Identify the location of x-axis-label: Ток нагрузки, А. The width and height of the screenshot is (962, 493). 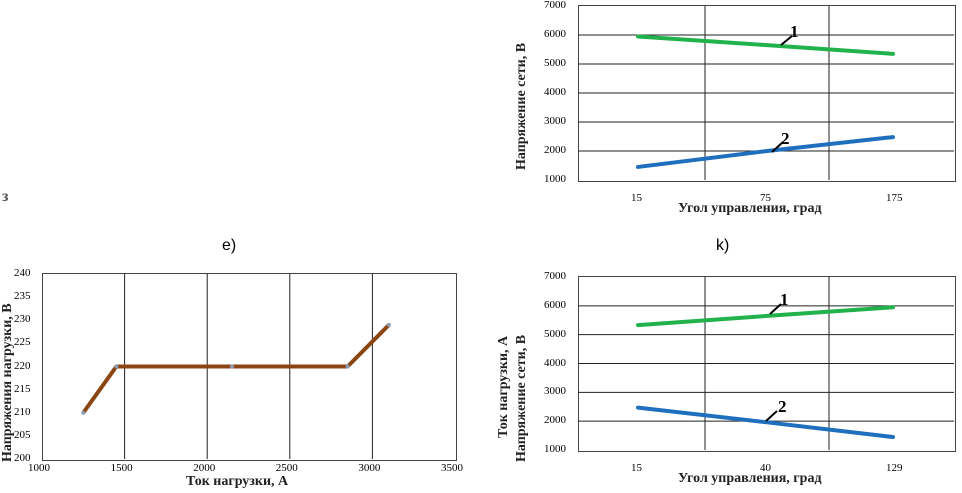
(237, 481).